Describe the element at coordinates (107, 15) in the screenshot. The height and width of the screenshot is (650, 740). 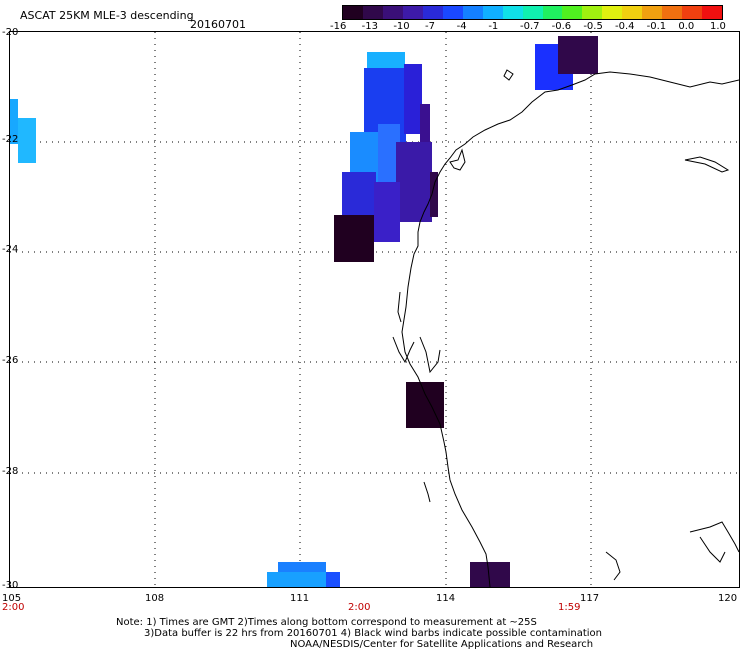
I see `product-title: ASCAT 25KM MLE-3 descending` at that location.